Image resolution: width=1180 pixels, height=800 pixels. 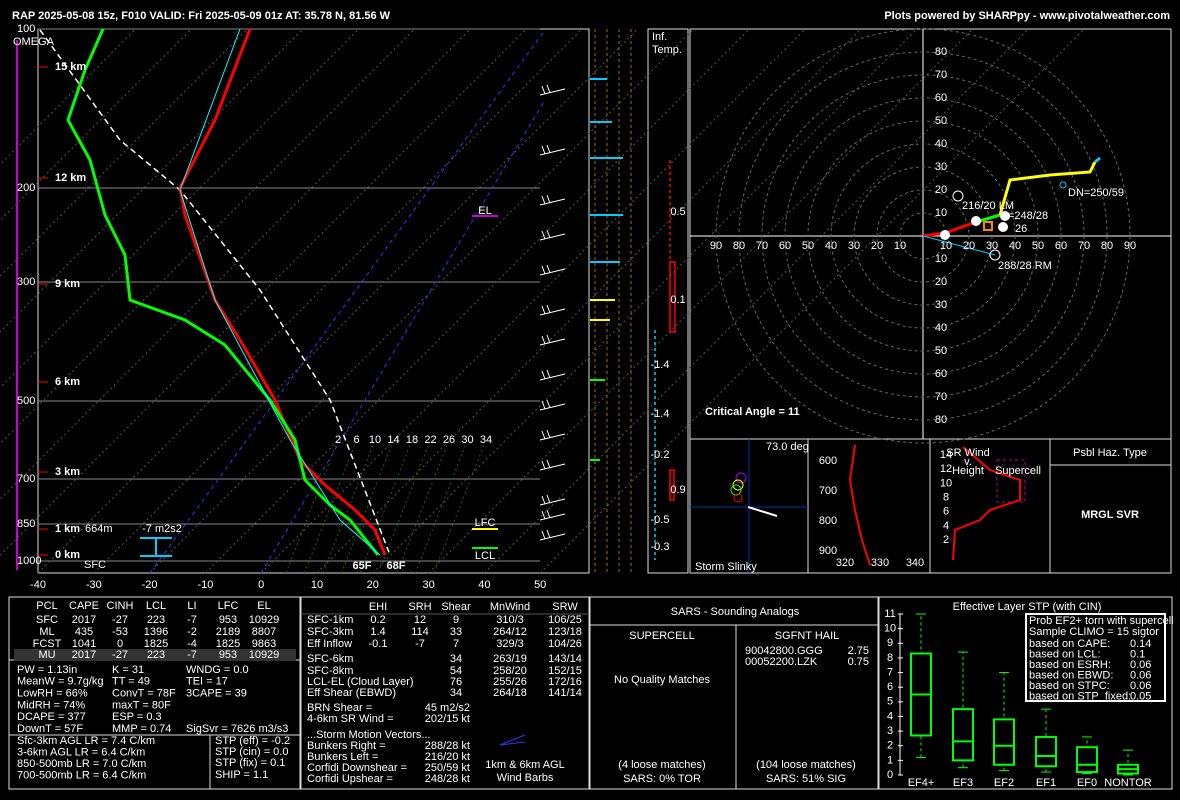 I want to click on pcl-cell: -27, so click(x=120, y=620).